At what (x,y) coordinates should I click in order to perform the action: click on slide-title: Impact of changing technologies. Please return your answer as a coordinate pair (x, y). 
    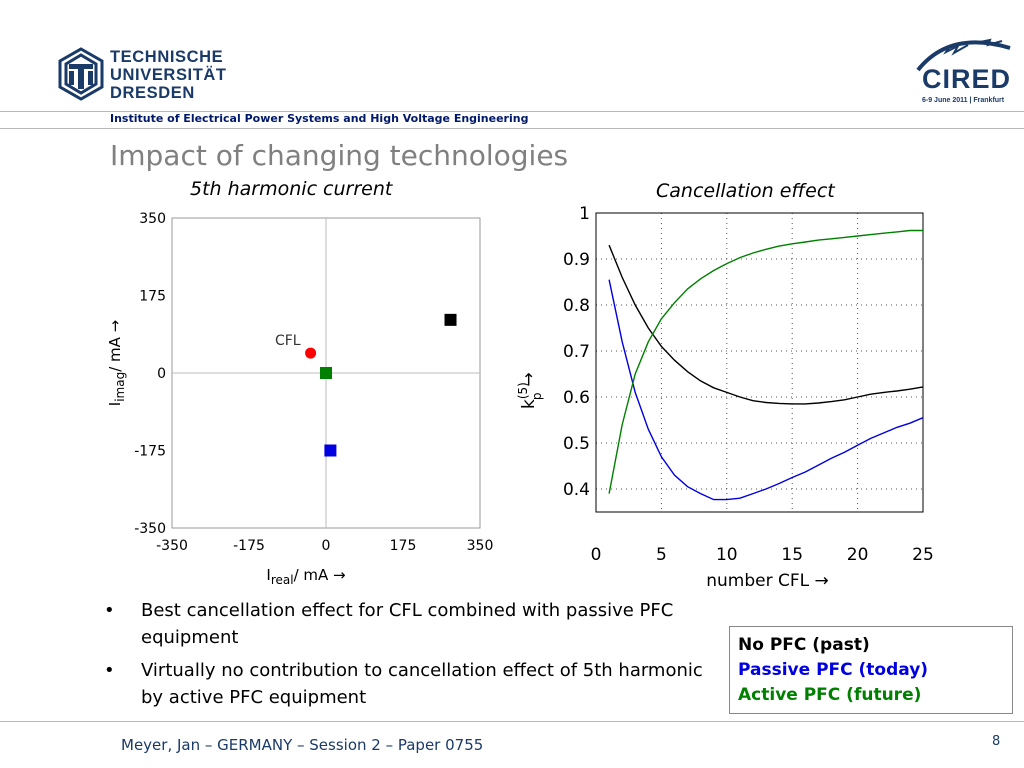
    Looking at the image, I should click on (339, 155).